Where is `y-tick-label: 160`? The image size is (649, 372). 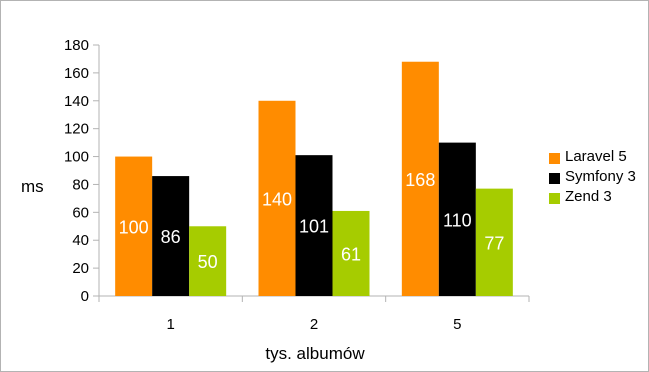
y-tick-label: 160 is located at coordinates (76, 73).